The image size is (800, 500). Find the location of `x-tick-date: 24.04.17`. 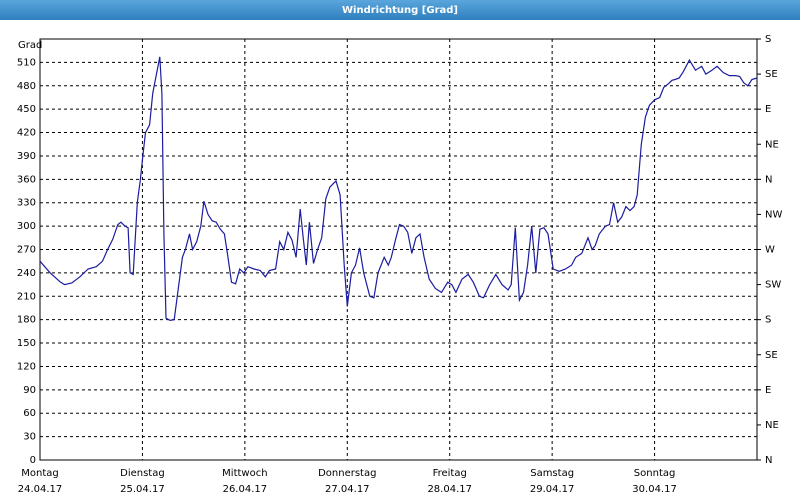

x-tick-date: 24.04.17 is located at coordinates (40, 489).